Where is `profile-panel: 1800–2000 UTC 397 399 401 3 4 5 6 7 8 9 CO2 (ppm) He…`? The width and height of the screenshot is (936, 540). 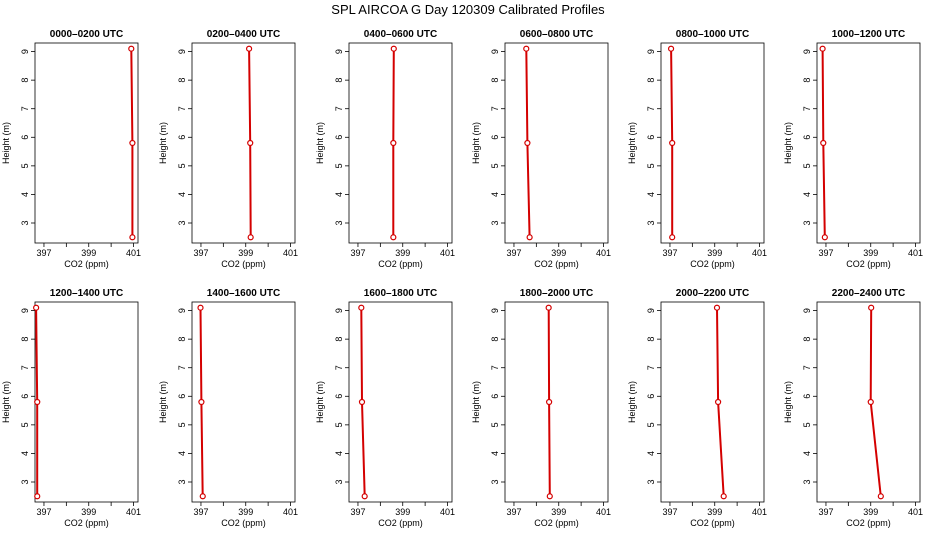
profile-panel: 1800–2000 UTC 397 399 401 3 4 5 6 7 8 9 CO2 (ppm) He… is located at coordinates (541, 408).